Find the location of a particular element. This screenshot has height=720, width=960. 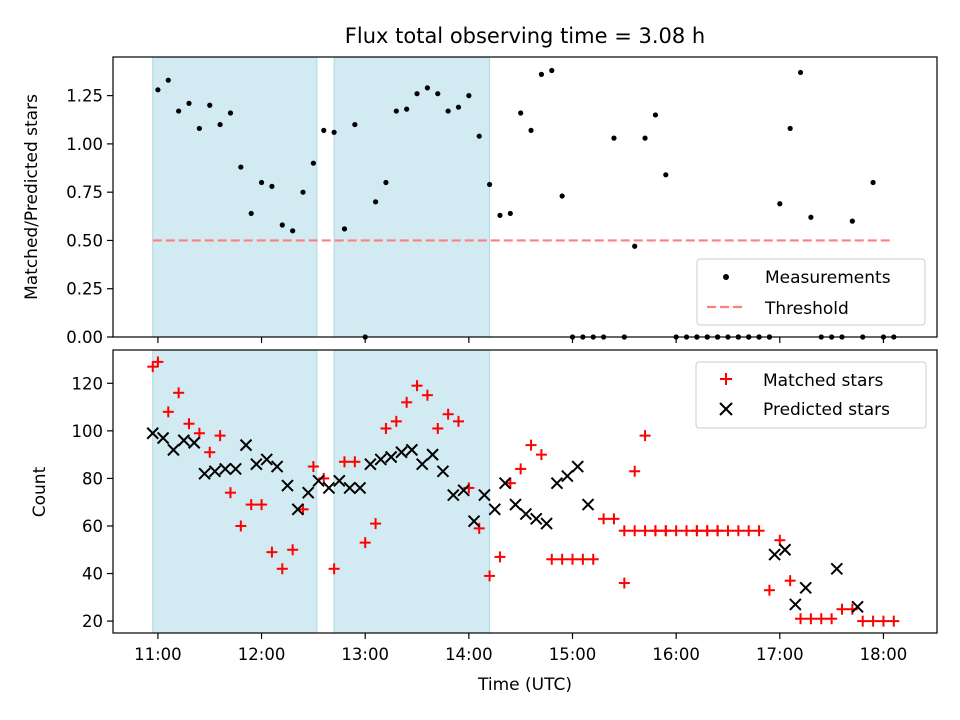

y-tick-label: 120 is located at coordinates (88, 383).